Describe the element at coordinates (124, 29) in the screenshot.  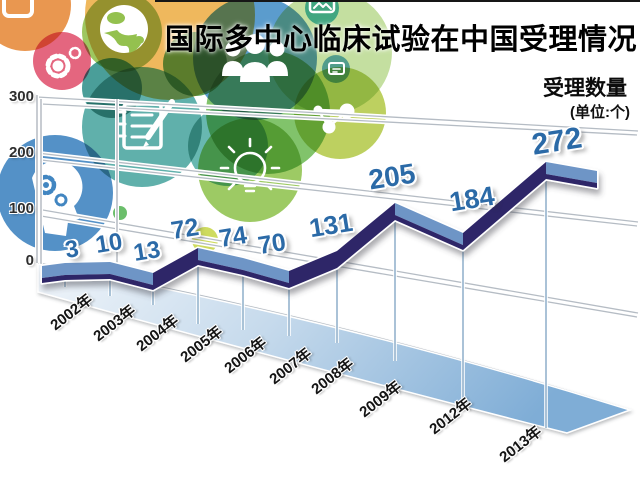
I see `globe-icon` at that location.